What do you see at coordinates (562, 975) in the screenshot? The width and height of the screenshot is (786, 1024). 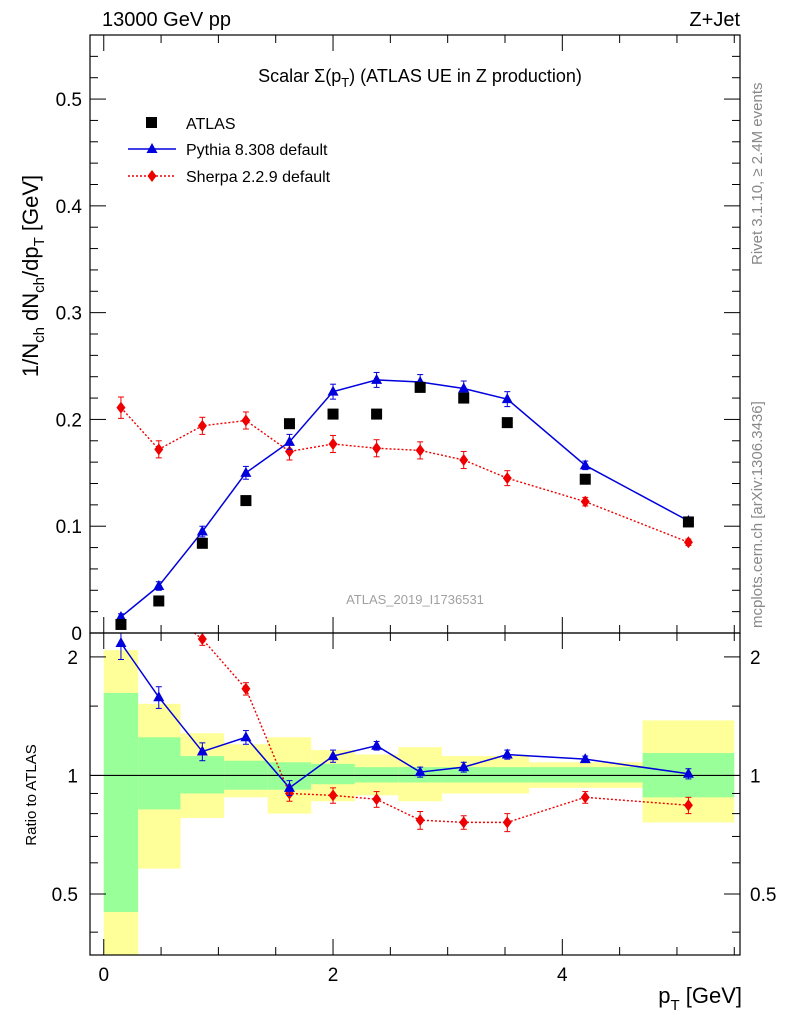 I see `x-tick-label: 4` at bounding box center [562, 975].